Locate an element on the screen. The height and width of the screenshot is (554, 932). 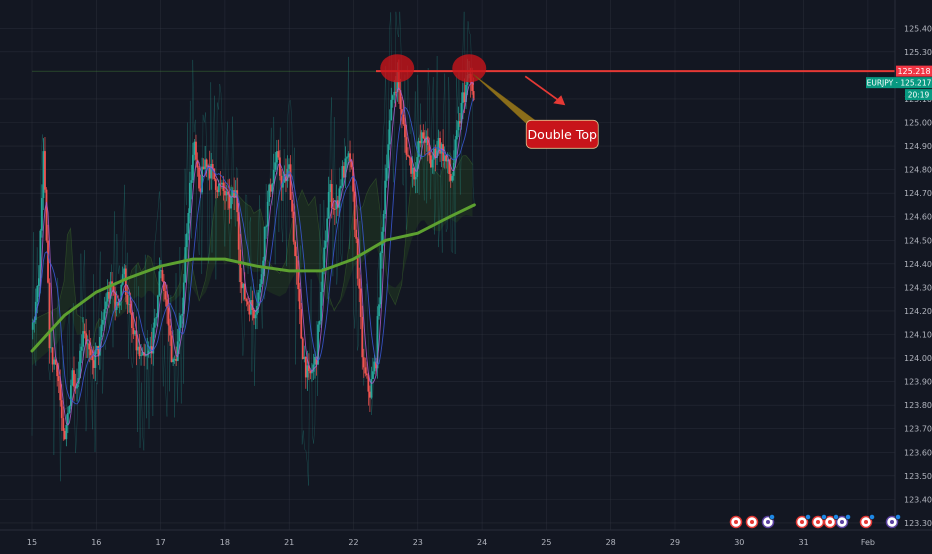
current-price-label: 125.218 is located at coordinates (913, 71).